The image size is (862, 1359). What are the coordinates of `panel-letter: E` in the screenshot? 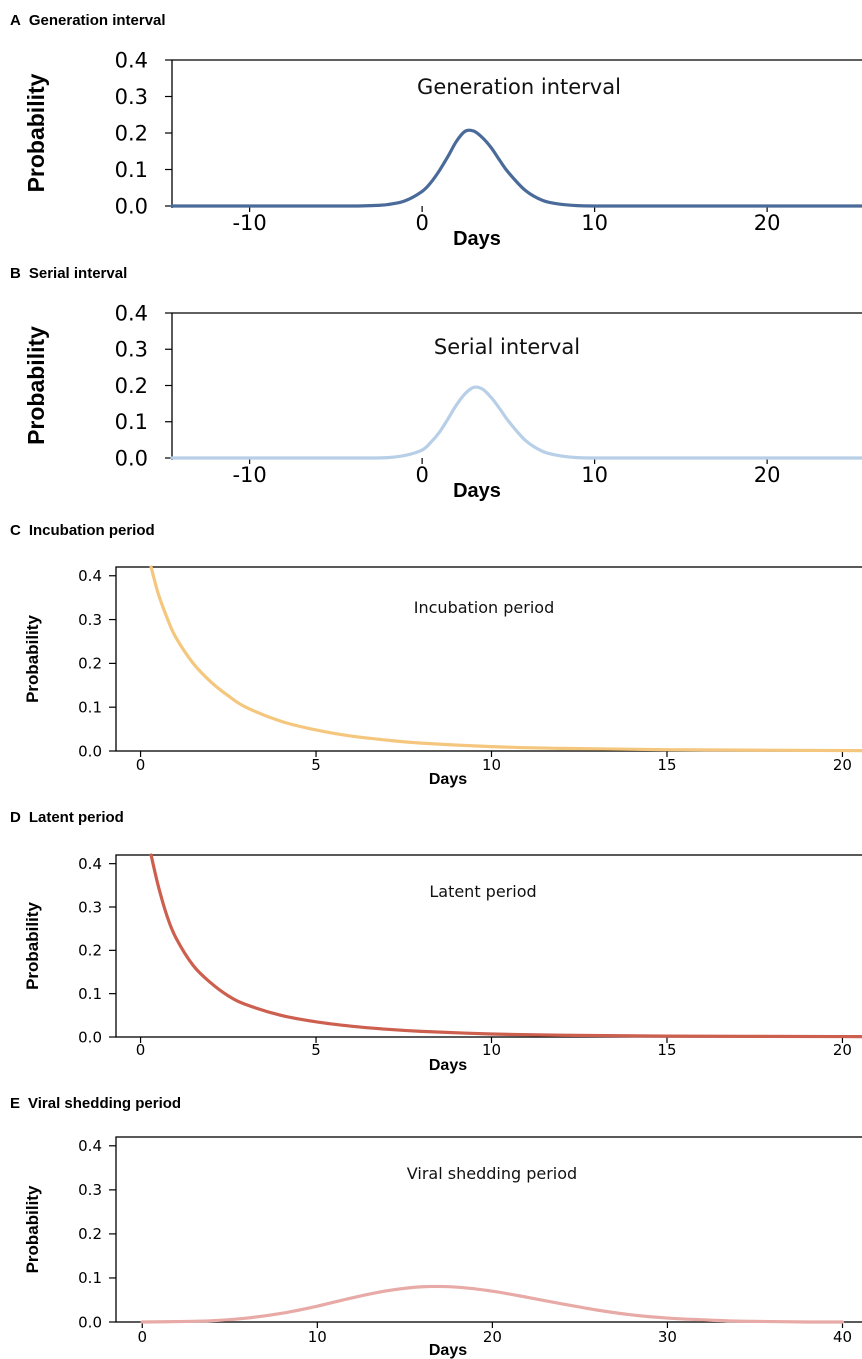 It's located at (15, 1103).